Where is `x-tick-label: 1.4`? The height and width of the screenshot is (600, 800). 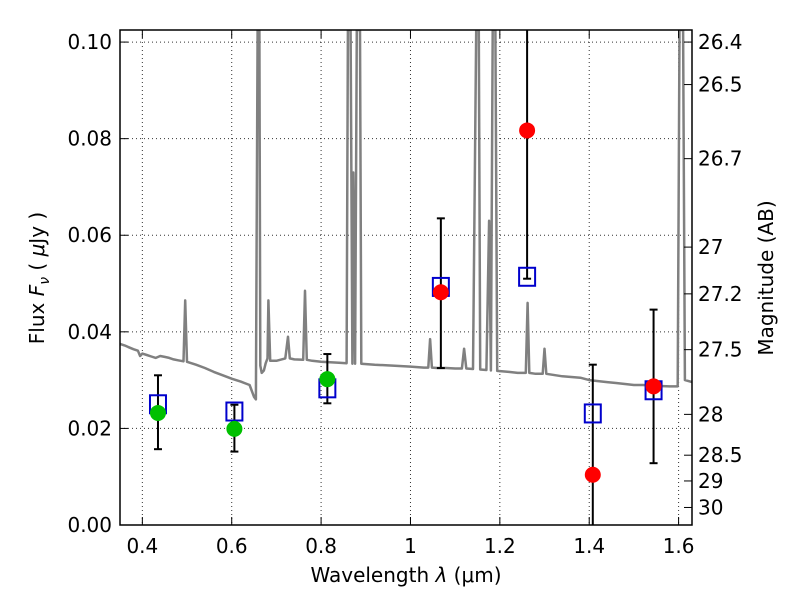
x-tick-label: 1.4 is located at coordinates (589, 546).